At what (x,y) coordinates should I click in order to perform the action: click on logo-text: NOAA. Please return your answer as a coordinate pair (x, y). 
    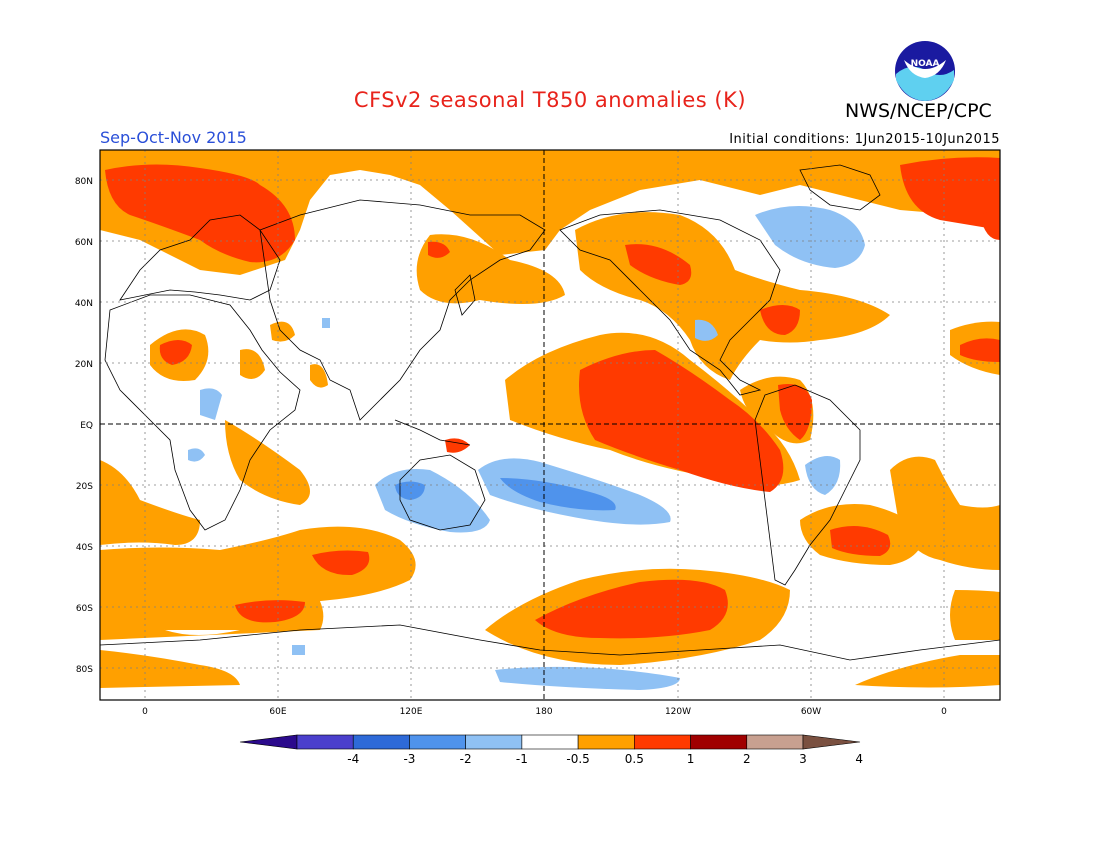
    Looking at the image, I should click on (925, 64).